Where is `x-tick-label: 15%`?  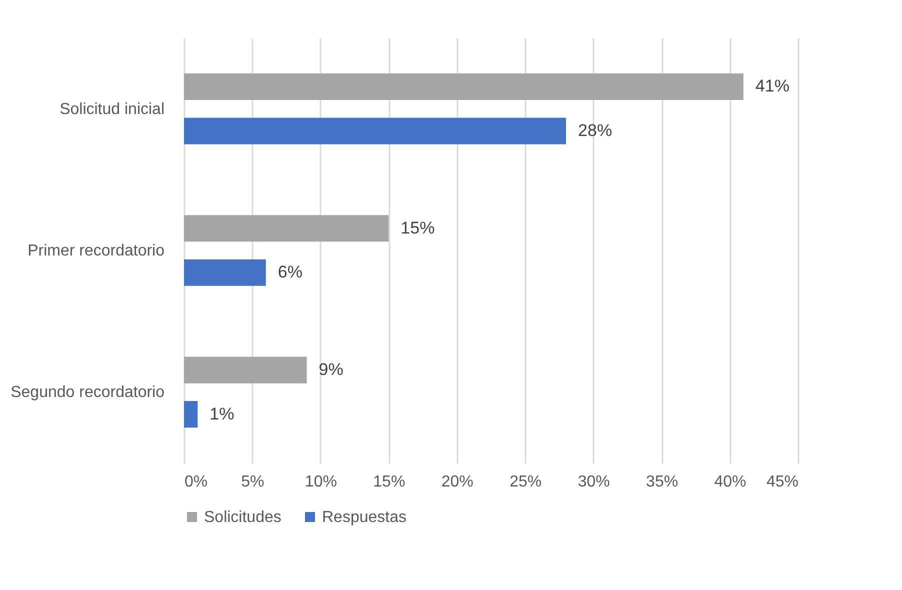 x-tick-label: 15% is located at coordinates (389, 482).